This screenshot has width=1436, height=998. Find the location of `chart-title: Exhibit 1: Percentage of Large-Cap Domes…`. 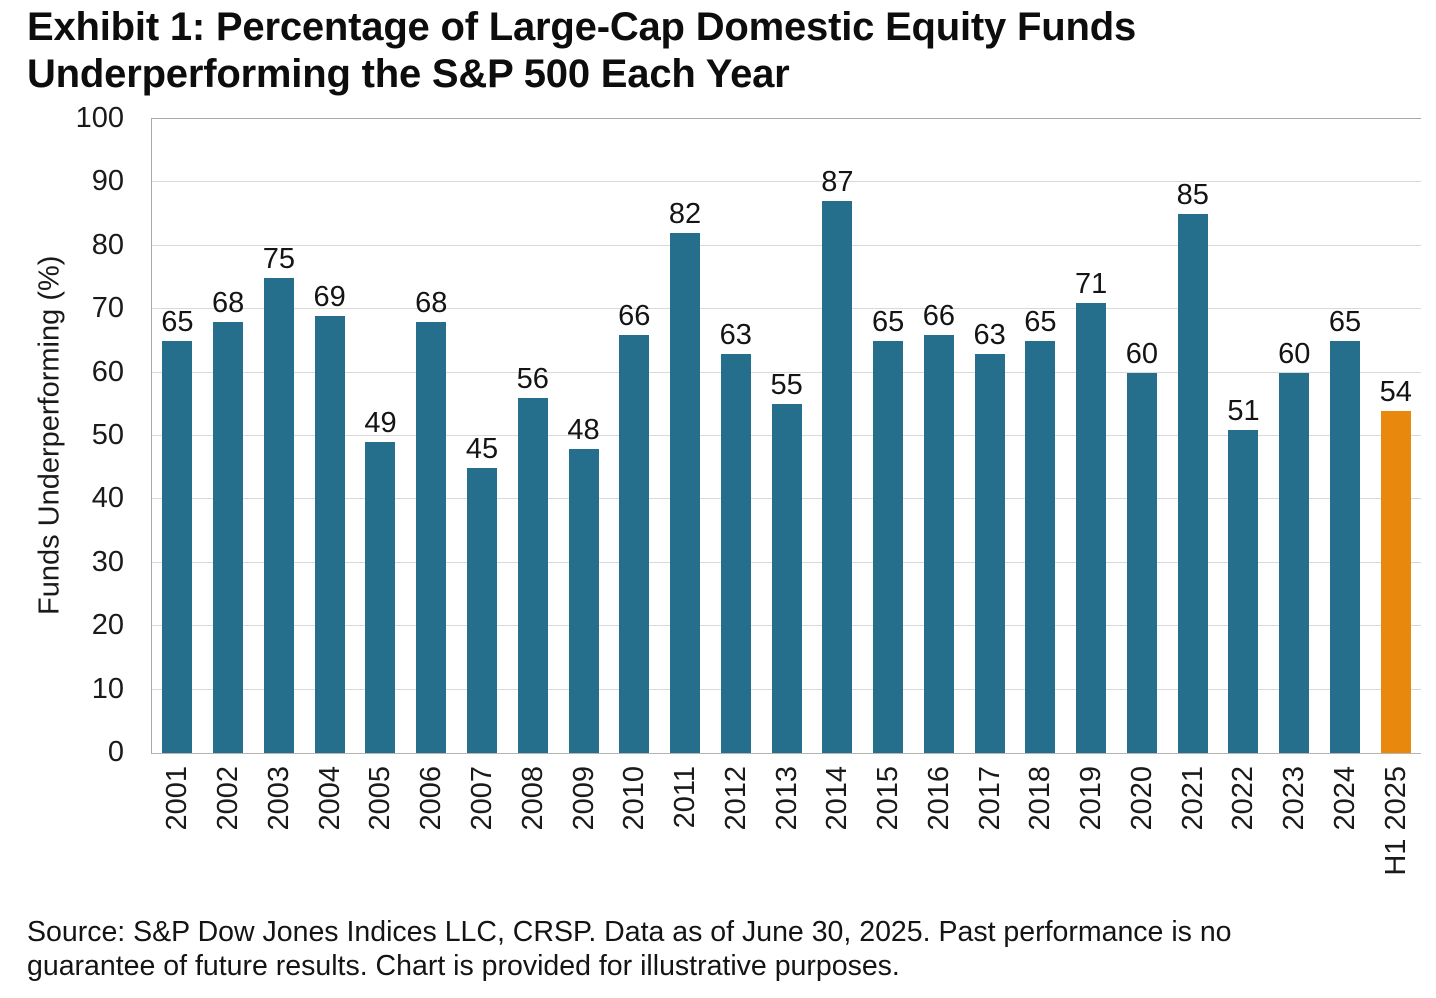

chart-title: Exhibit 1: Percentage of Large-Cap Domes… is located at coordinates (581, 50).